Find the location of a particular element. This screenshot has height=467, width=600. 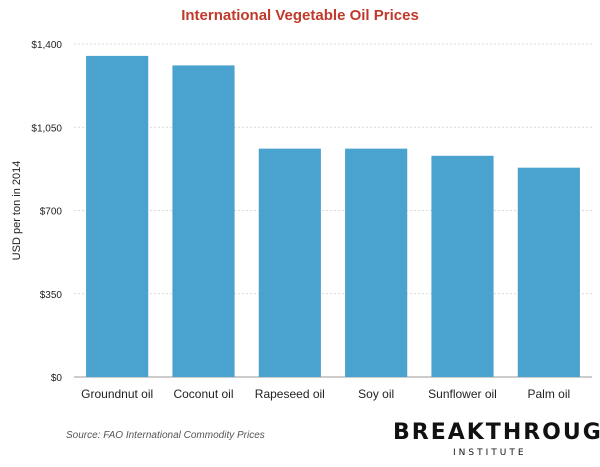

y-tick-label: $700 is located at coordinates (51, 212).